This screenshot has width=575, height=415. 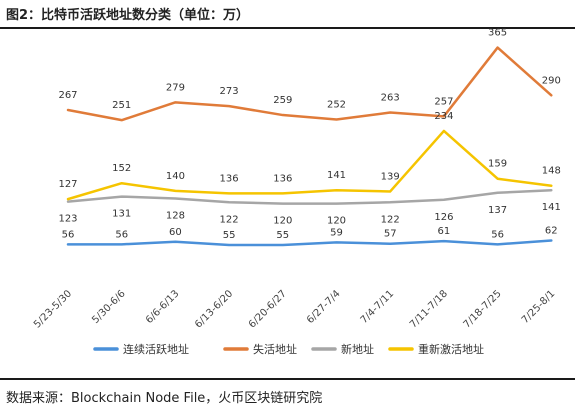 What do you see at coordinates (67, 184) in the screenshot?
I see `data-label: 127` at bounding box center [67, 184].